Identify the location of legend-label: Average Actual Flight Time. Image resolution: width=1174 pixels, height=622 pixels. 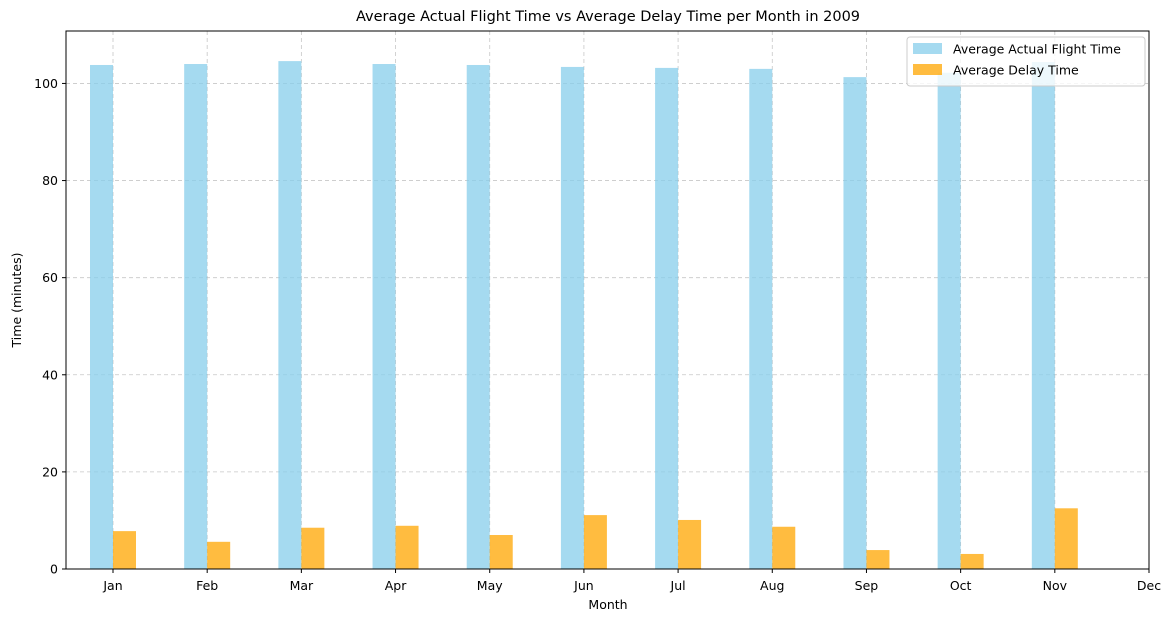
(1037, 49).